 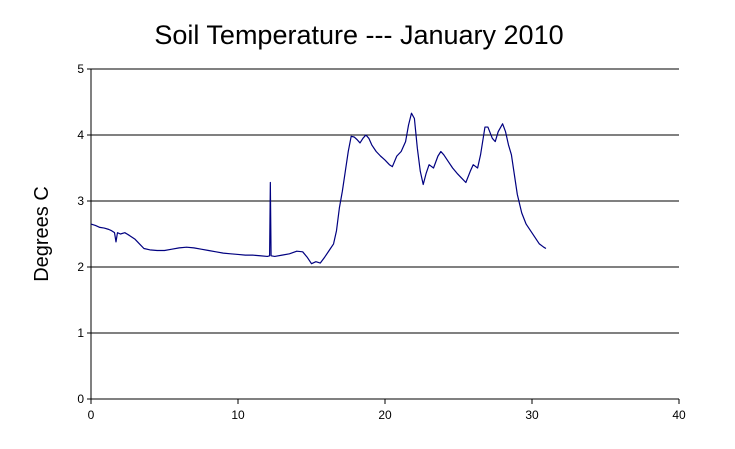 What do you see at coordinates (238, 415) in the screenshot?
I see `x-tick-label-10: 10` at bounding box center [238, 415].